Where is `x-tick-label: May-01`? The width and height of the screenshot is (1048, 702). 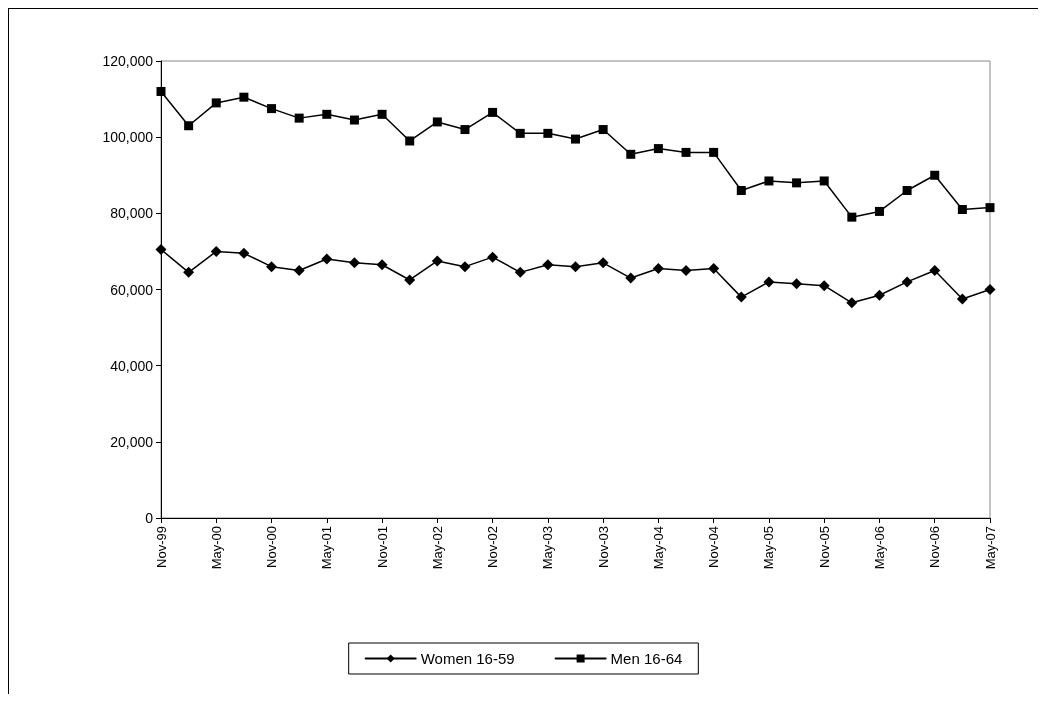 x-tick-label: May-01 is located at coordinates (327, 548).